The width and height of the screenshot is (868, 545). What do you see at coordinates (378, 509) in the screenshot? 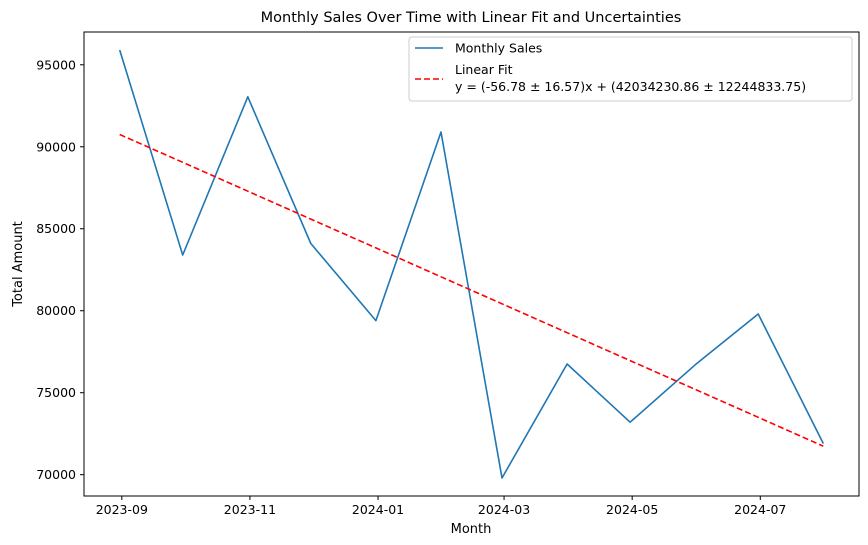
I see `x-tick-label: 2024-01` at bounding box center [378, 509].